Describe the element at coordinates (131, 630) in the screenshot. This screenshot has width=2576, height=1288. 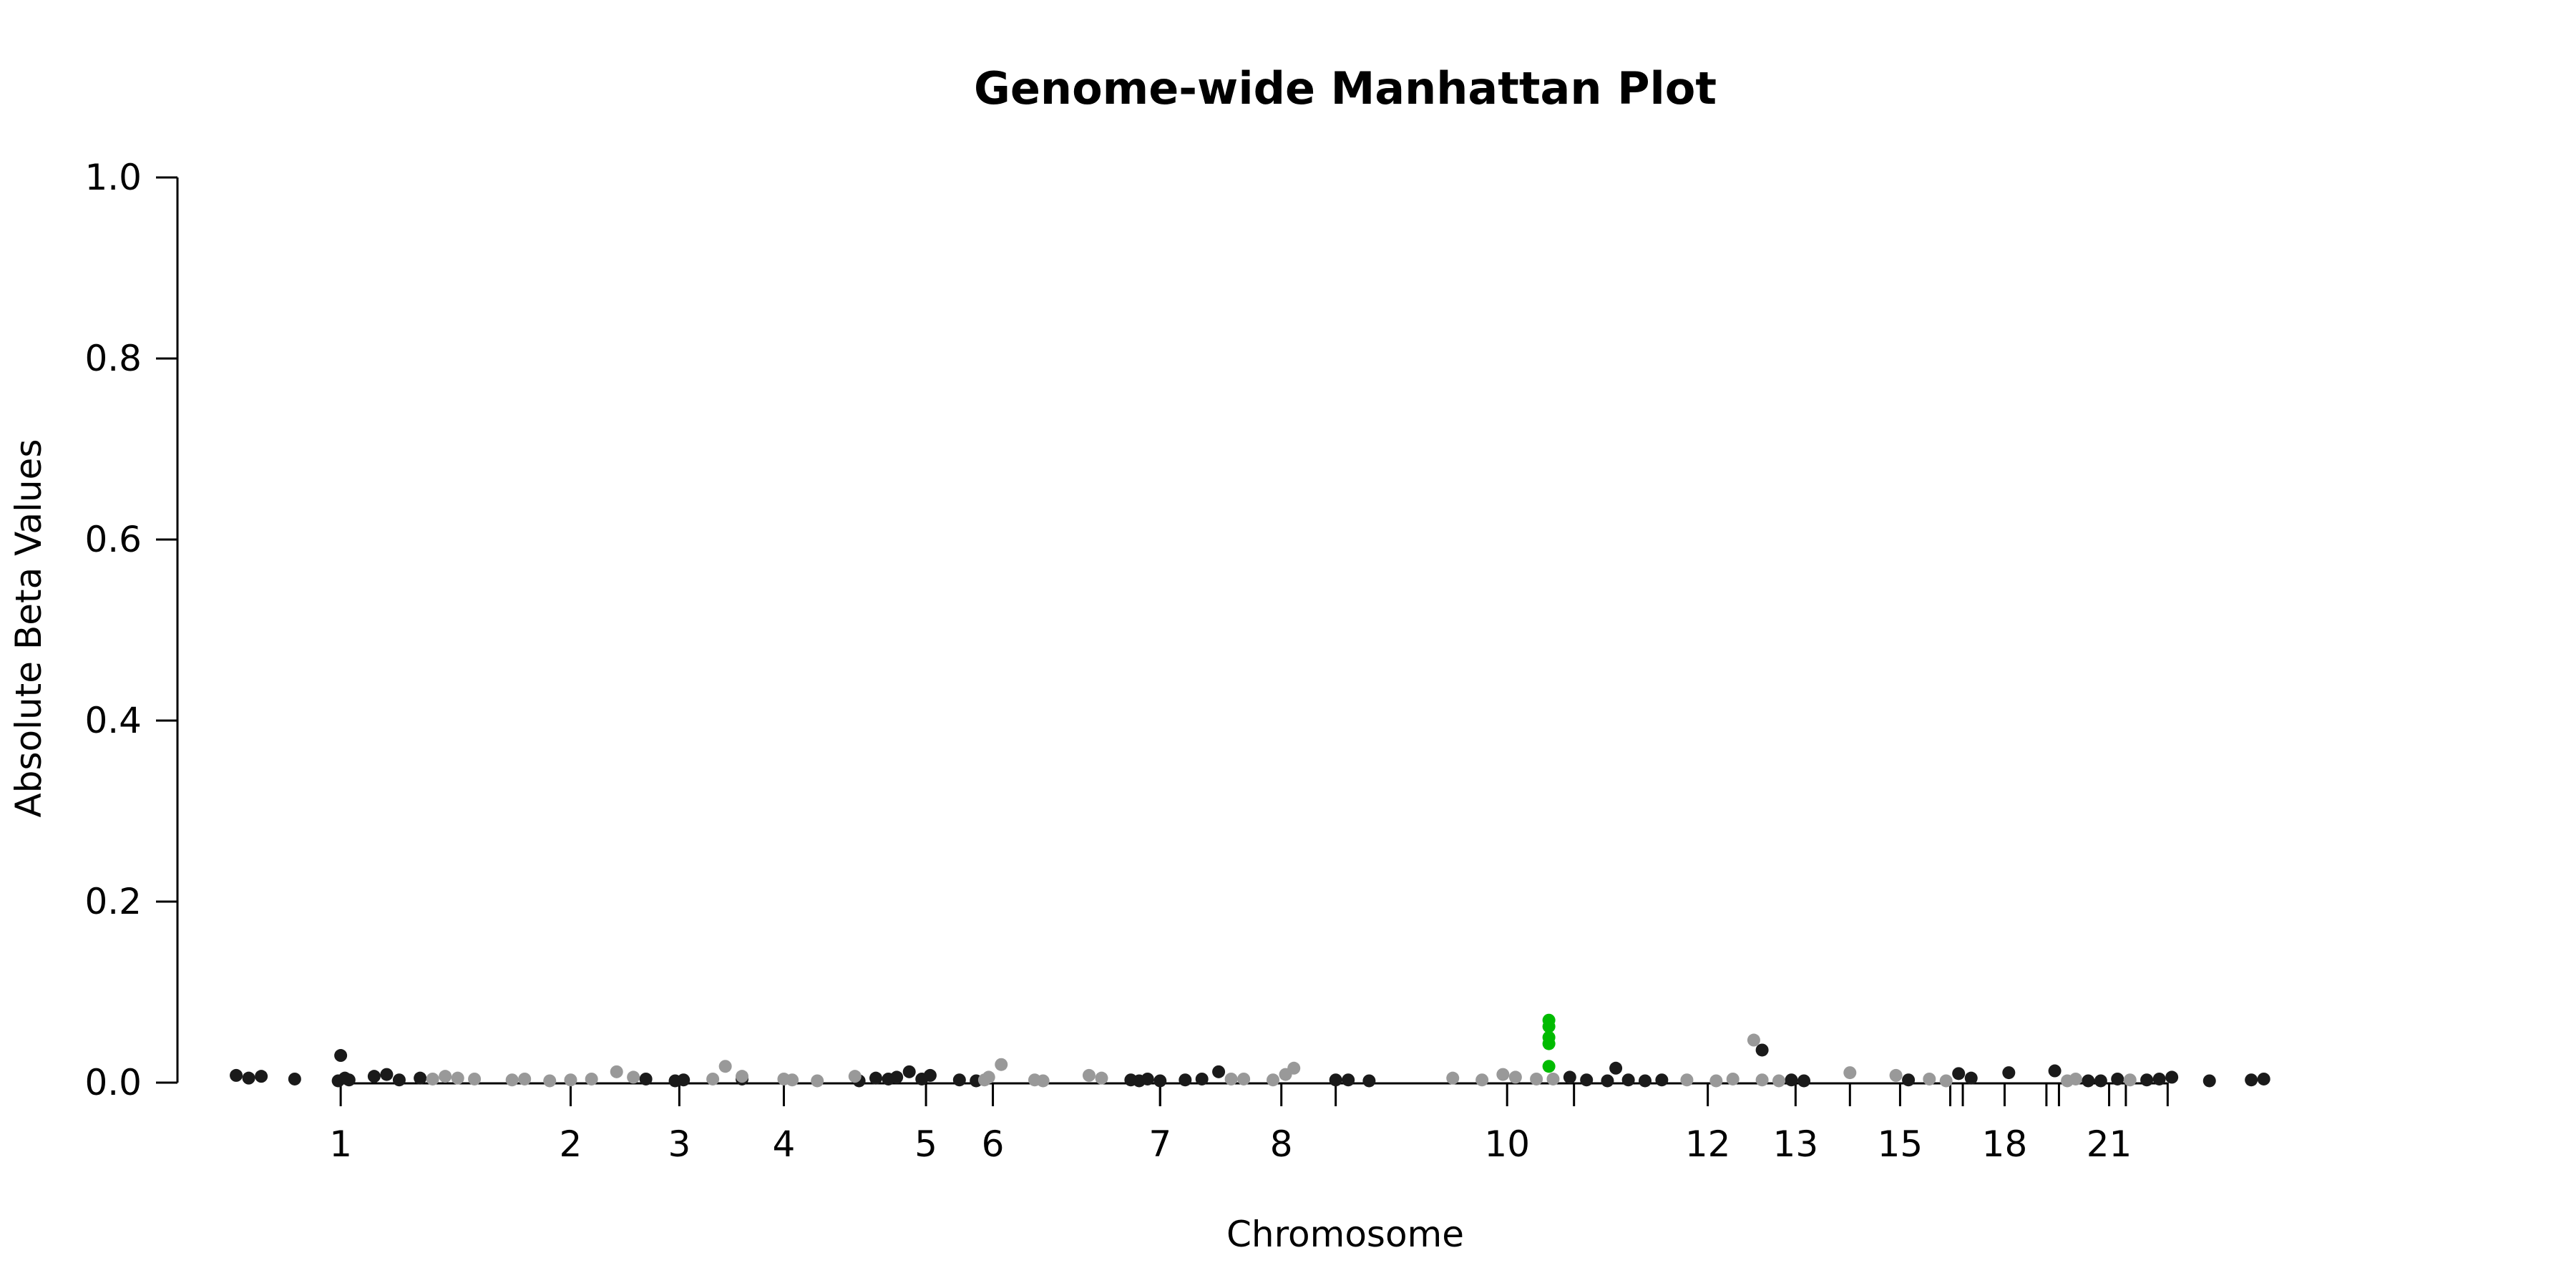
I see `y-axis: 0.0 0.2 0.4 0.6 0.8 1.0` at that location.